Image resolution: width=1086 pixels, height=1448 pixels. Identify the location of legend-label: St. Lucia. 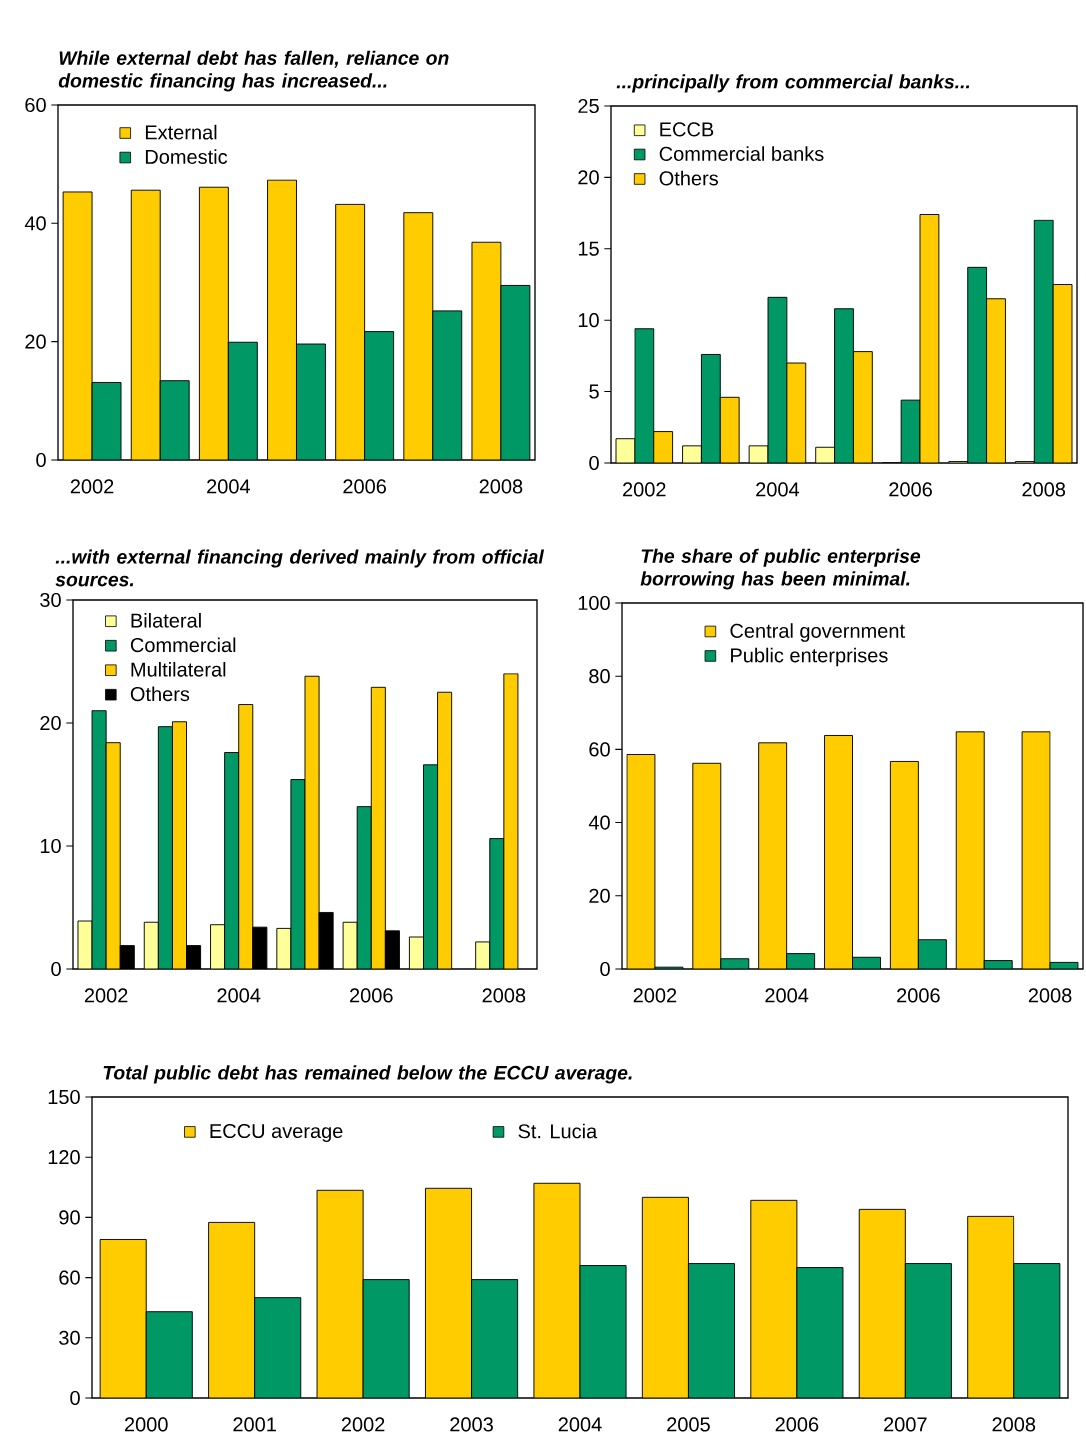
(558, 1131).